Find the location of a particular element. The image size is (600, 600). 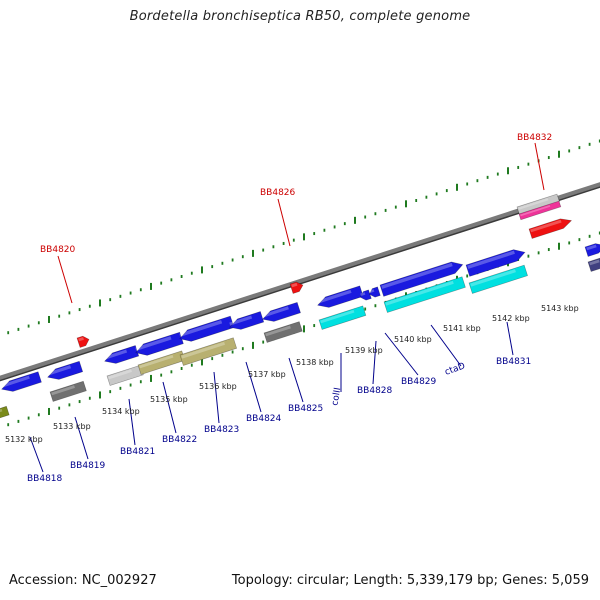

gene-blue-12-shape is located at coordinates (495, 263).